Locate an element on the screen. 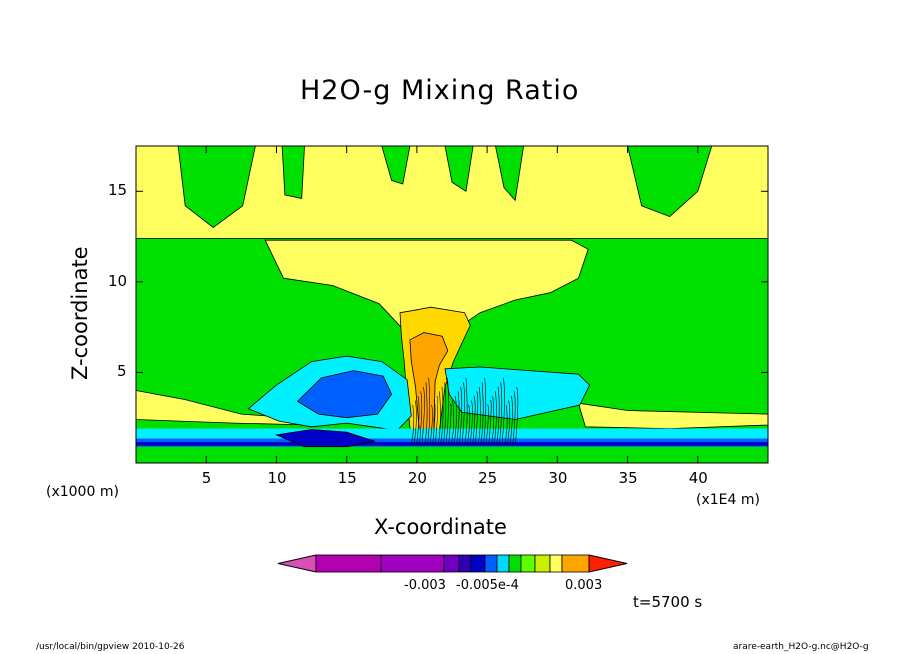 The width and height of the screenshot is (904, 654). y-tick-label: 5 is located at coordinates (122, 371).